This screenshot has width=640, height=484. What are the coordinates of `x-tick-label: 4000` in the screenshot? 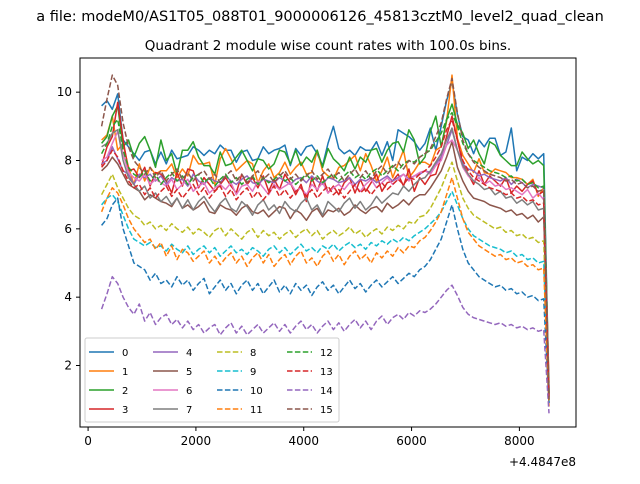 It's located at (303, 441).